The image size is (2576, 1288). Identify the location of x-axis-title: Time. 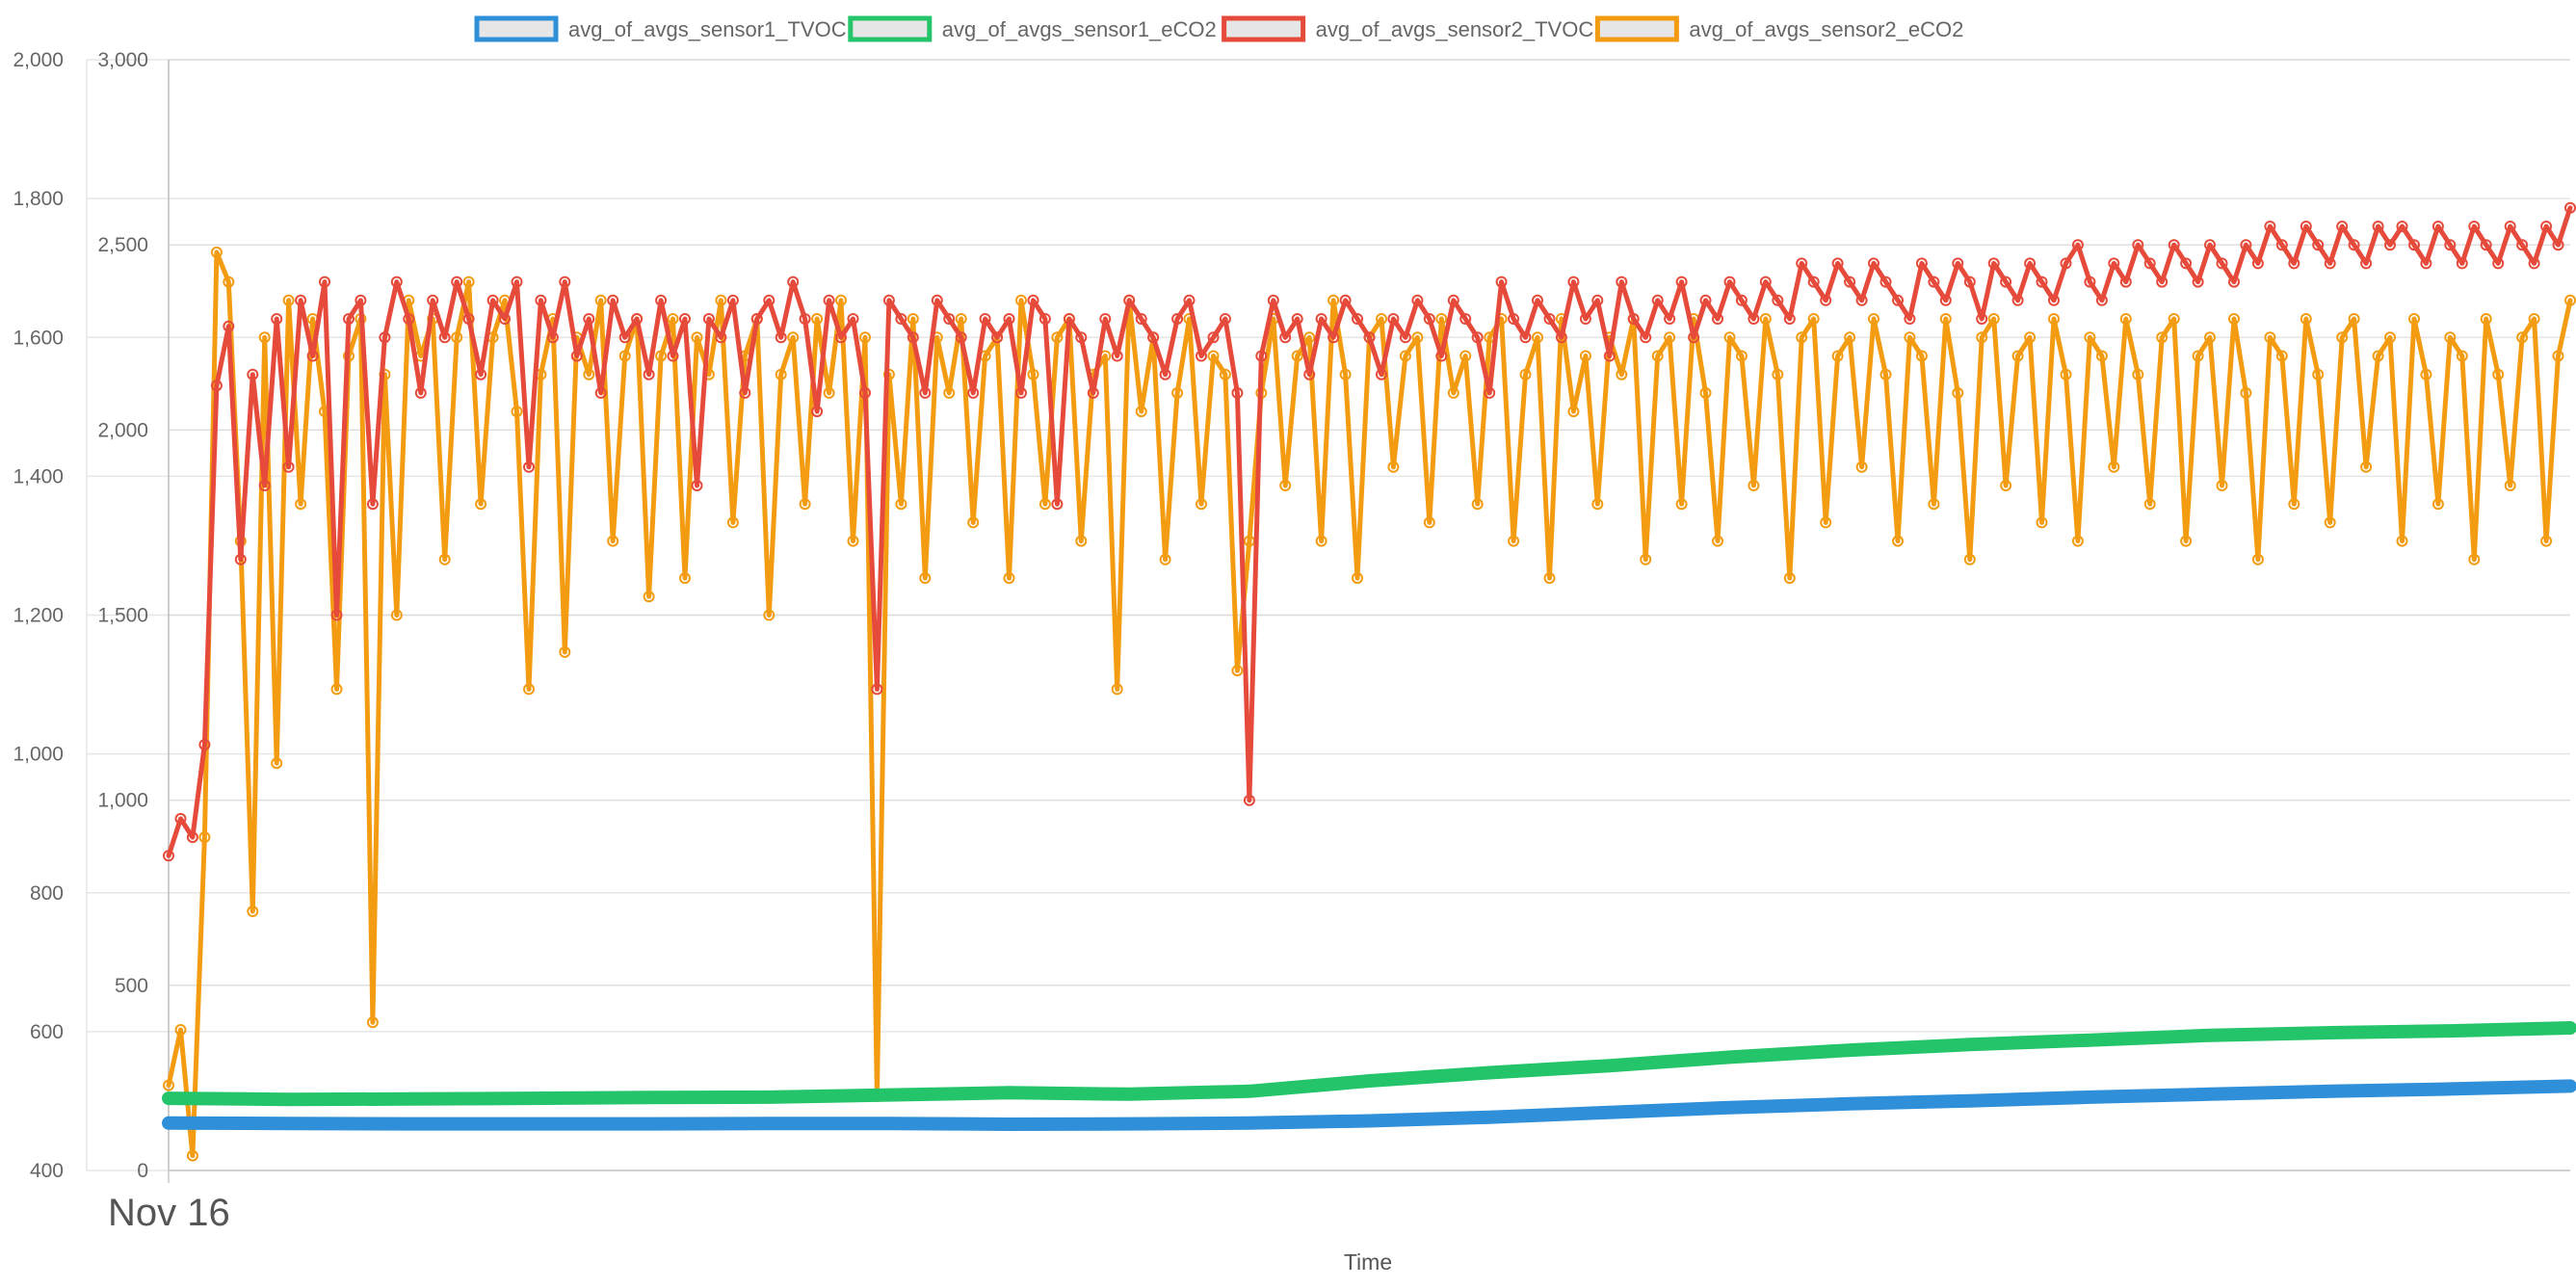
(1368, 1262).